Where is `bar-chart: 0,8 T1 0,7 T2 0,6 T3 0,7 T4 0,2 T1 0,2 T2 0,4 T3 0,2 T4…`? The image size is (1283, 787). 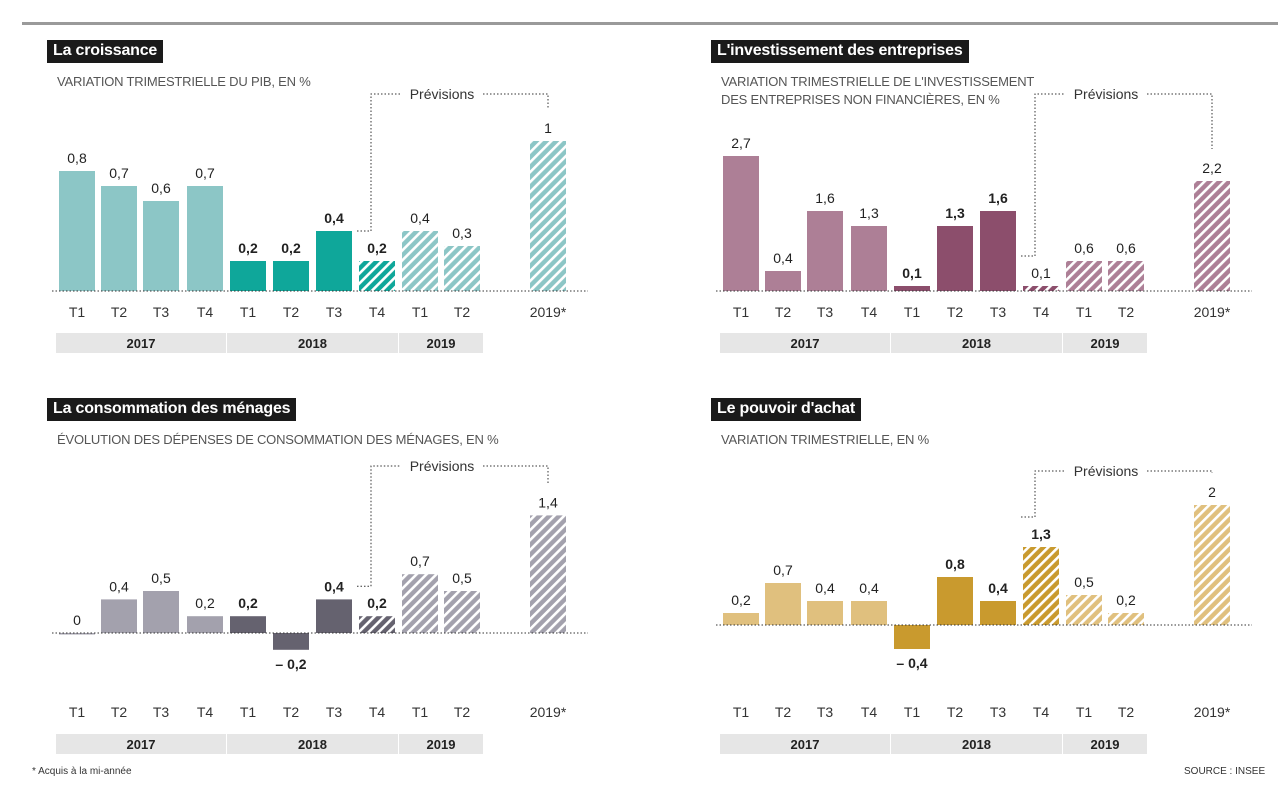 bar-chart: 0,8 T1 0,7 T2 0,6 T3 0,7 T4 0,2 T1 0,2 T2 0,4 T3 0,2 T4… is located at coordinates (320, 219).